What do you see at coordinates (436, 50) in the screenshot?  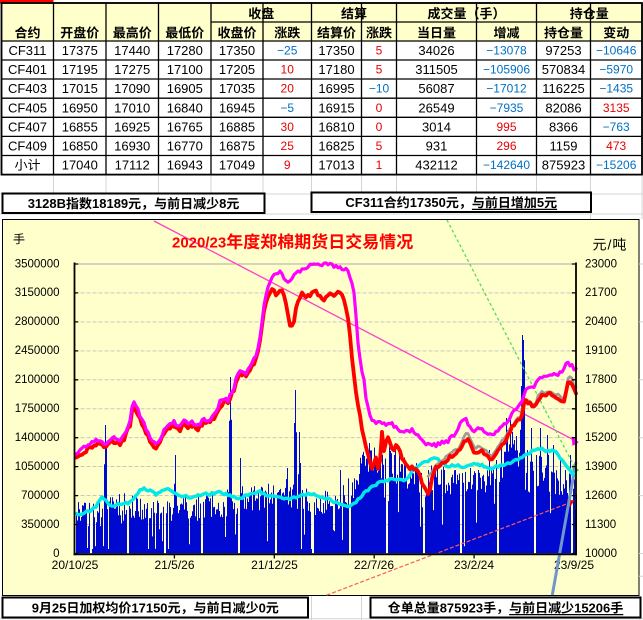 I see `svg-text: 34026` at bounding box center [436, 50].